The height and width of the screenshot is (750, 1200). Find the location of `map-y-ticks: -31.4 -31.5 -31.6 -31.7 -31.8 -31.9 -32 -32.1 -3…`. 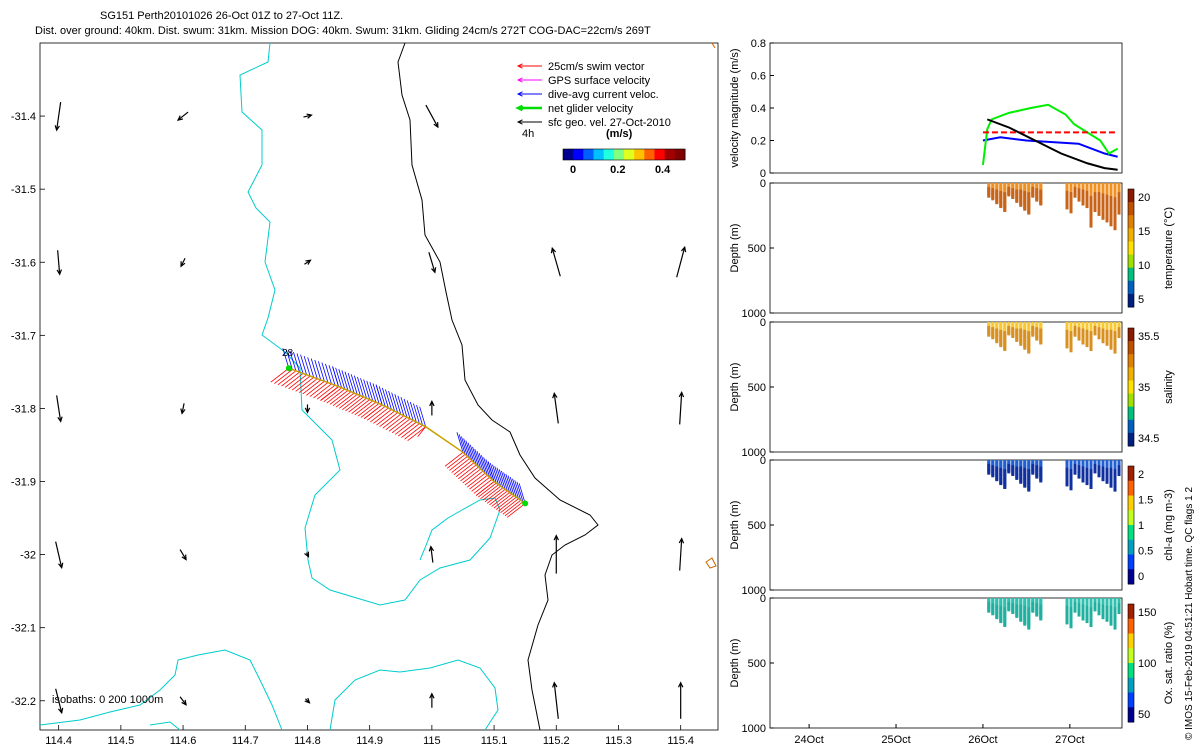

map-y-ticks: -31.4 -31.5 -31.6 -31.7 -31.8 -31.9 -32 -32.1 -3… is located at coordinates (28, 409).